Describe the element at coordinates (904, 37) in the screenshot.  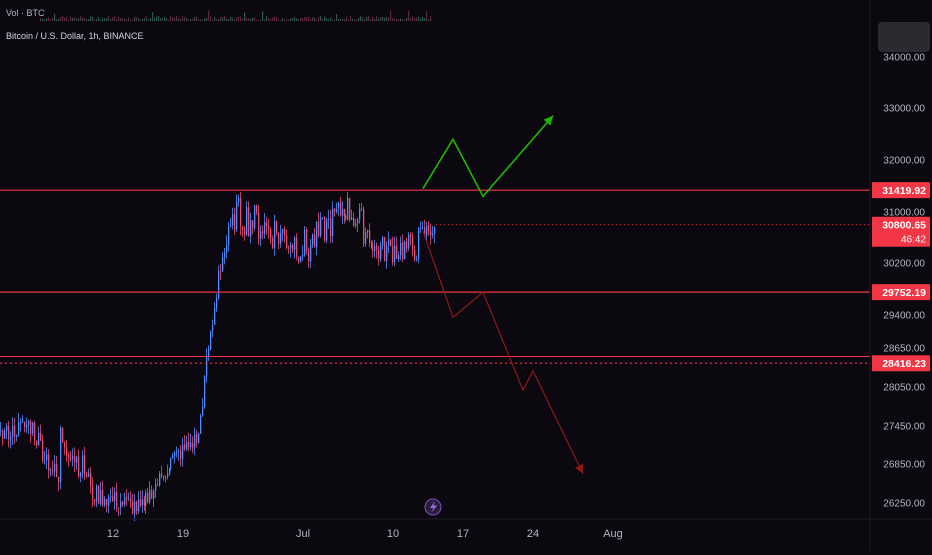
I see `price-scale-button` at that location.